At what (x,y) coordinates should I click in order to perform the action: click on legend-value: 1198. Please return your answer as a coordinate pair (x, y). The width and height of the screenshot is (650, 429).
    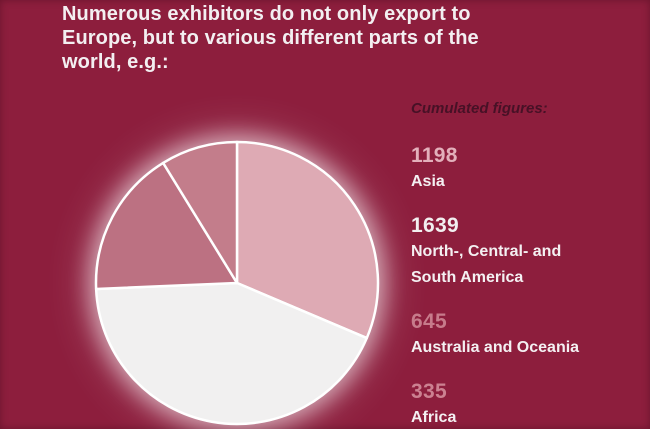
    Looking at the image, I should click on (434, 155).